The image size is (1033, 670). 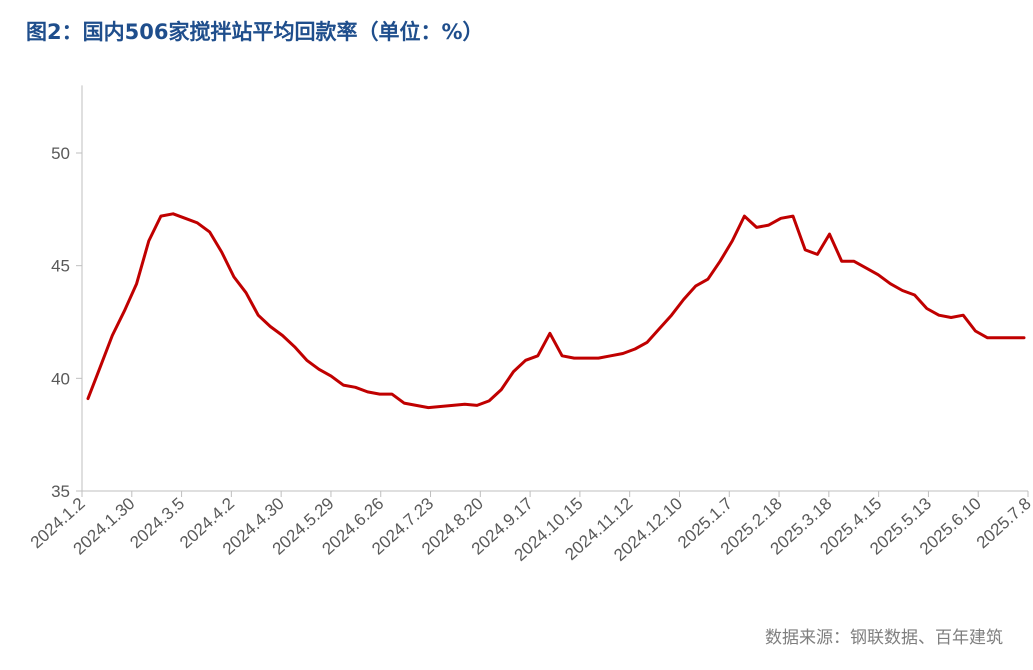 I want to click on data-source-note: 数据来源：钢联数据、百年建筑, so click(x=884, y=638).